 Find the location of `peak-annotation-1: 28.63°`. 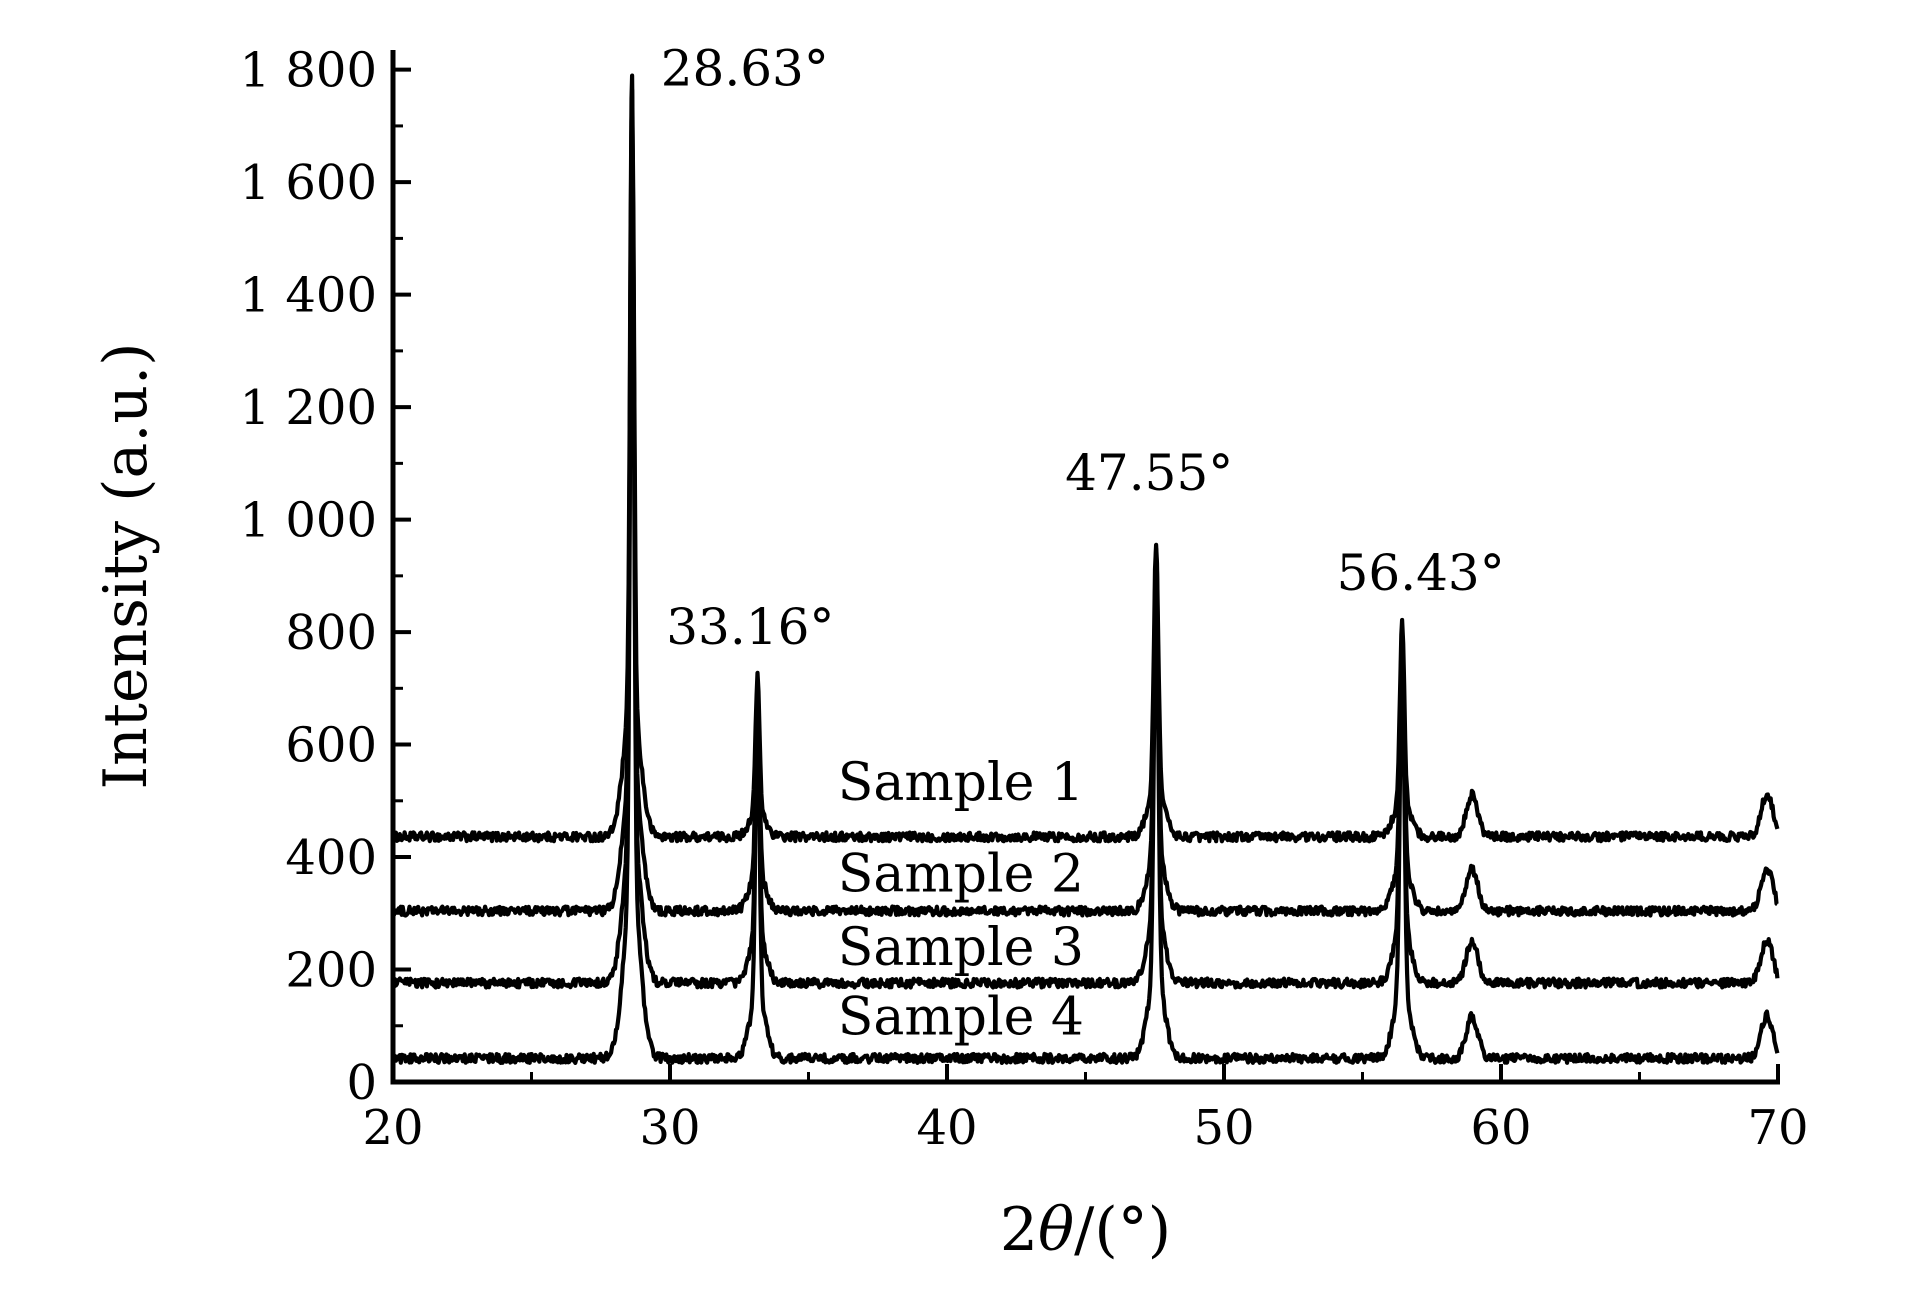

peak-annotation-1: 28.63° is located at coordinates (745, 69).